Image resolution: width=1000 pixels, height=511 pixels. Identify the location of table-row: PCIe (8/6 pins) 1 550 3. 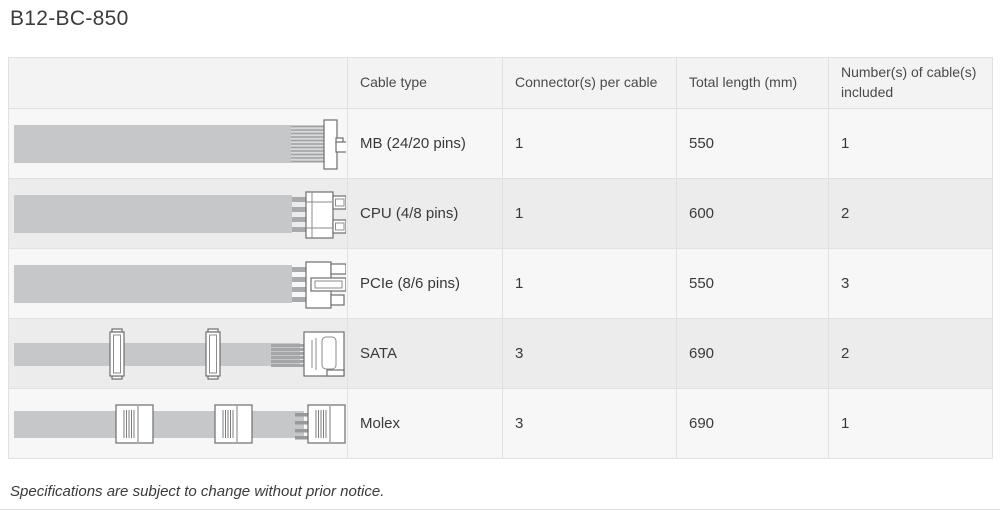
(500, 283).